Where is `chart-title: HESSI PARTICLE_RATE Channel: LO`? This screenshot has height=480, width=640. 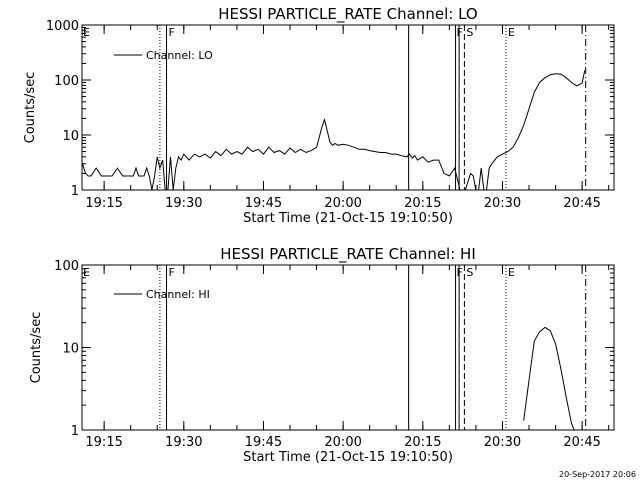 chart-title: HESSI PARTICLE_RATE Channel: LO is located at coordinates (347, 14).